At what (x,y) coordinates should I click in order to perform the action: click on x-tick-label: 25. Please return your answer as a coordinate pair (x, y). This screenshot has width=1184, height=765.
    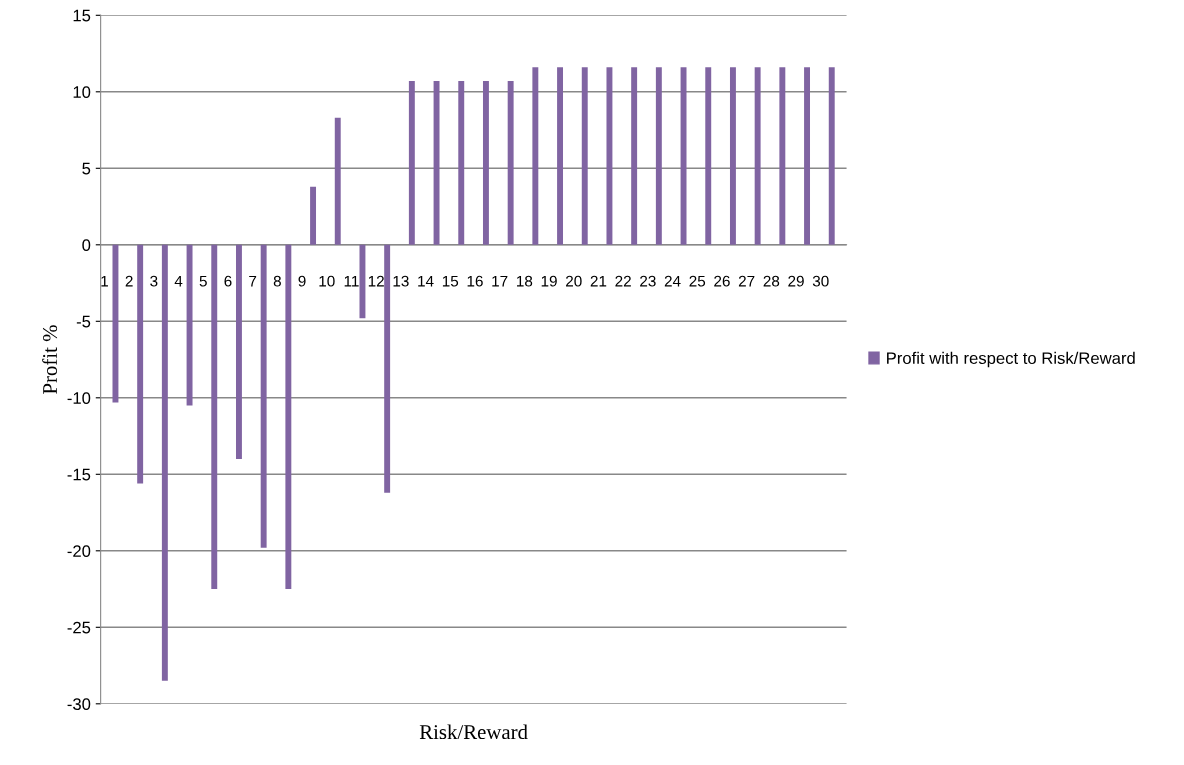
    Looking at the image, I should click on (697, 281).